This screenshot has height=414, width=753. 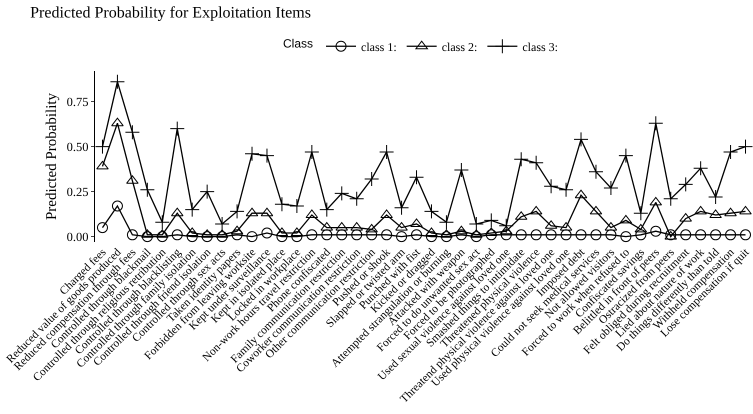 I want to click on y-tick-label: 0.25, so click(x=77, y=191).